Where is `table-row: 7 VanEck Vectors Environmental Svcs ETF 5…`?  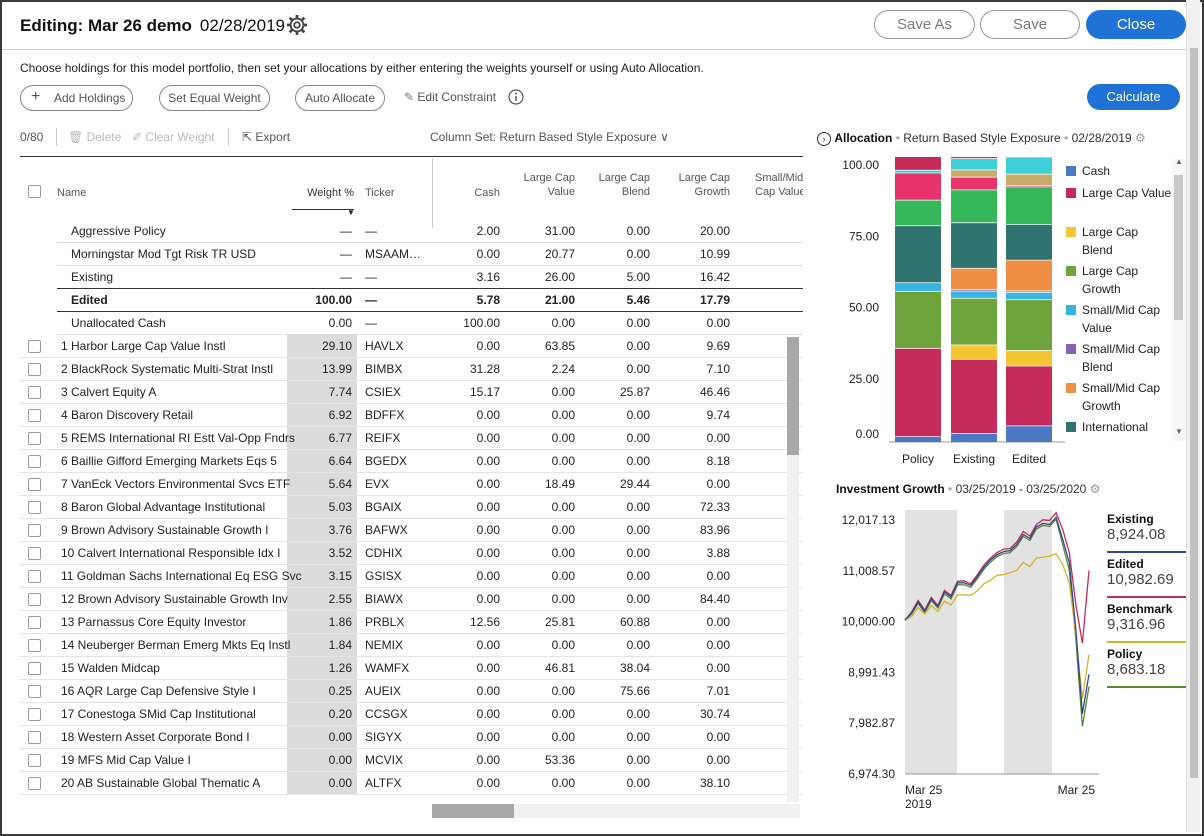 table-row: 7 VanEck Vectors Environmental Svcs ETF 5… is located at coordinates (411, 484).